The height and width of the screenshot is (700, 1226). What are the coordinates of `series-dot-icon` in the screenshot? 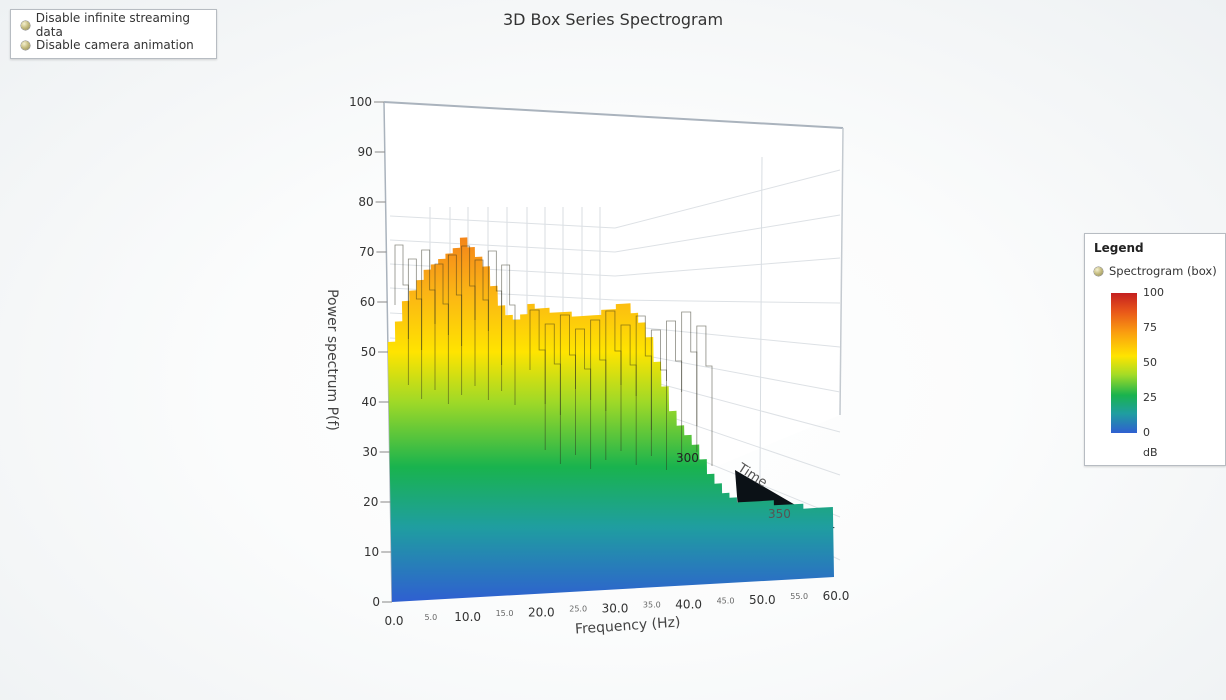 It's located at (1098, 271).